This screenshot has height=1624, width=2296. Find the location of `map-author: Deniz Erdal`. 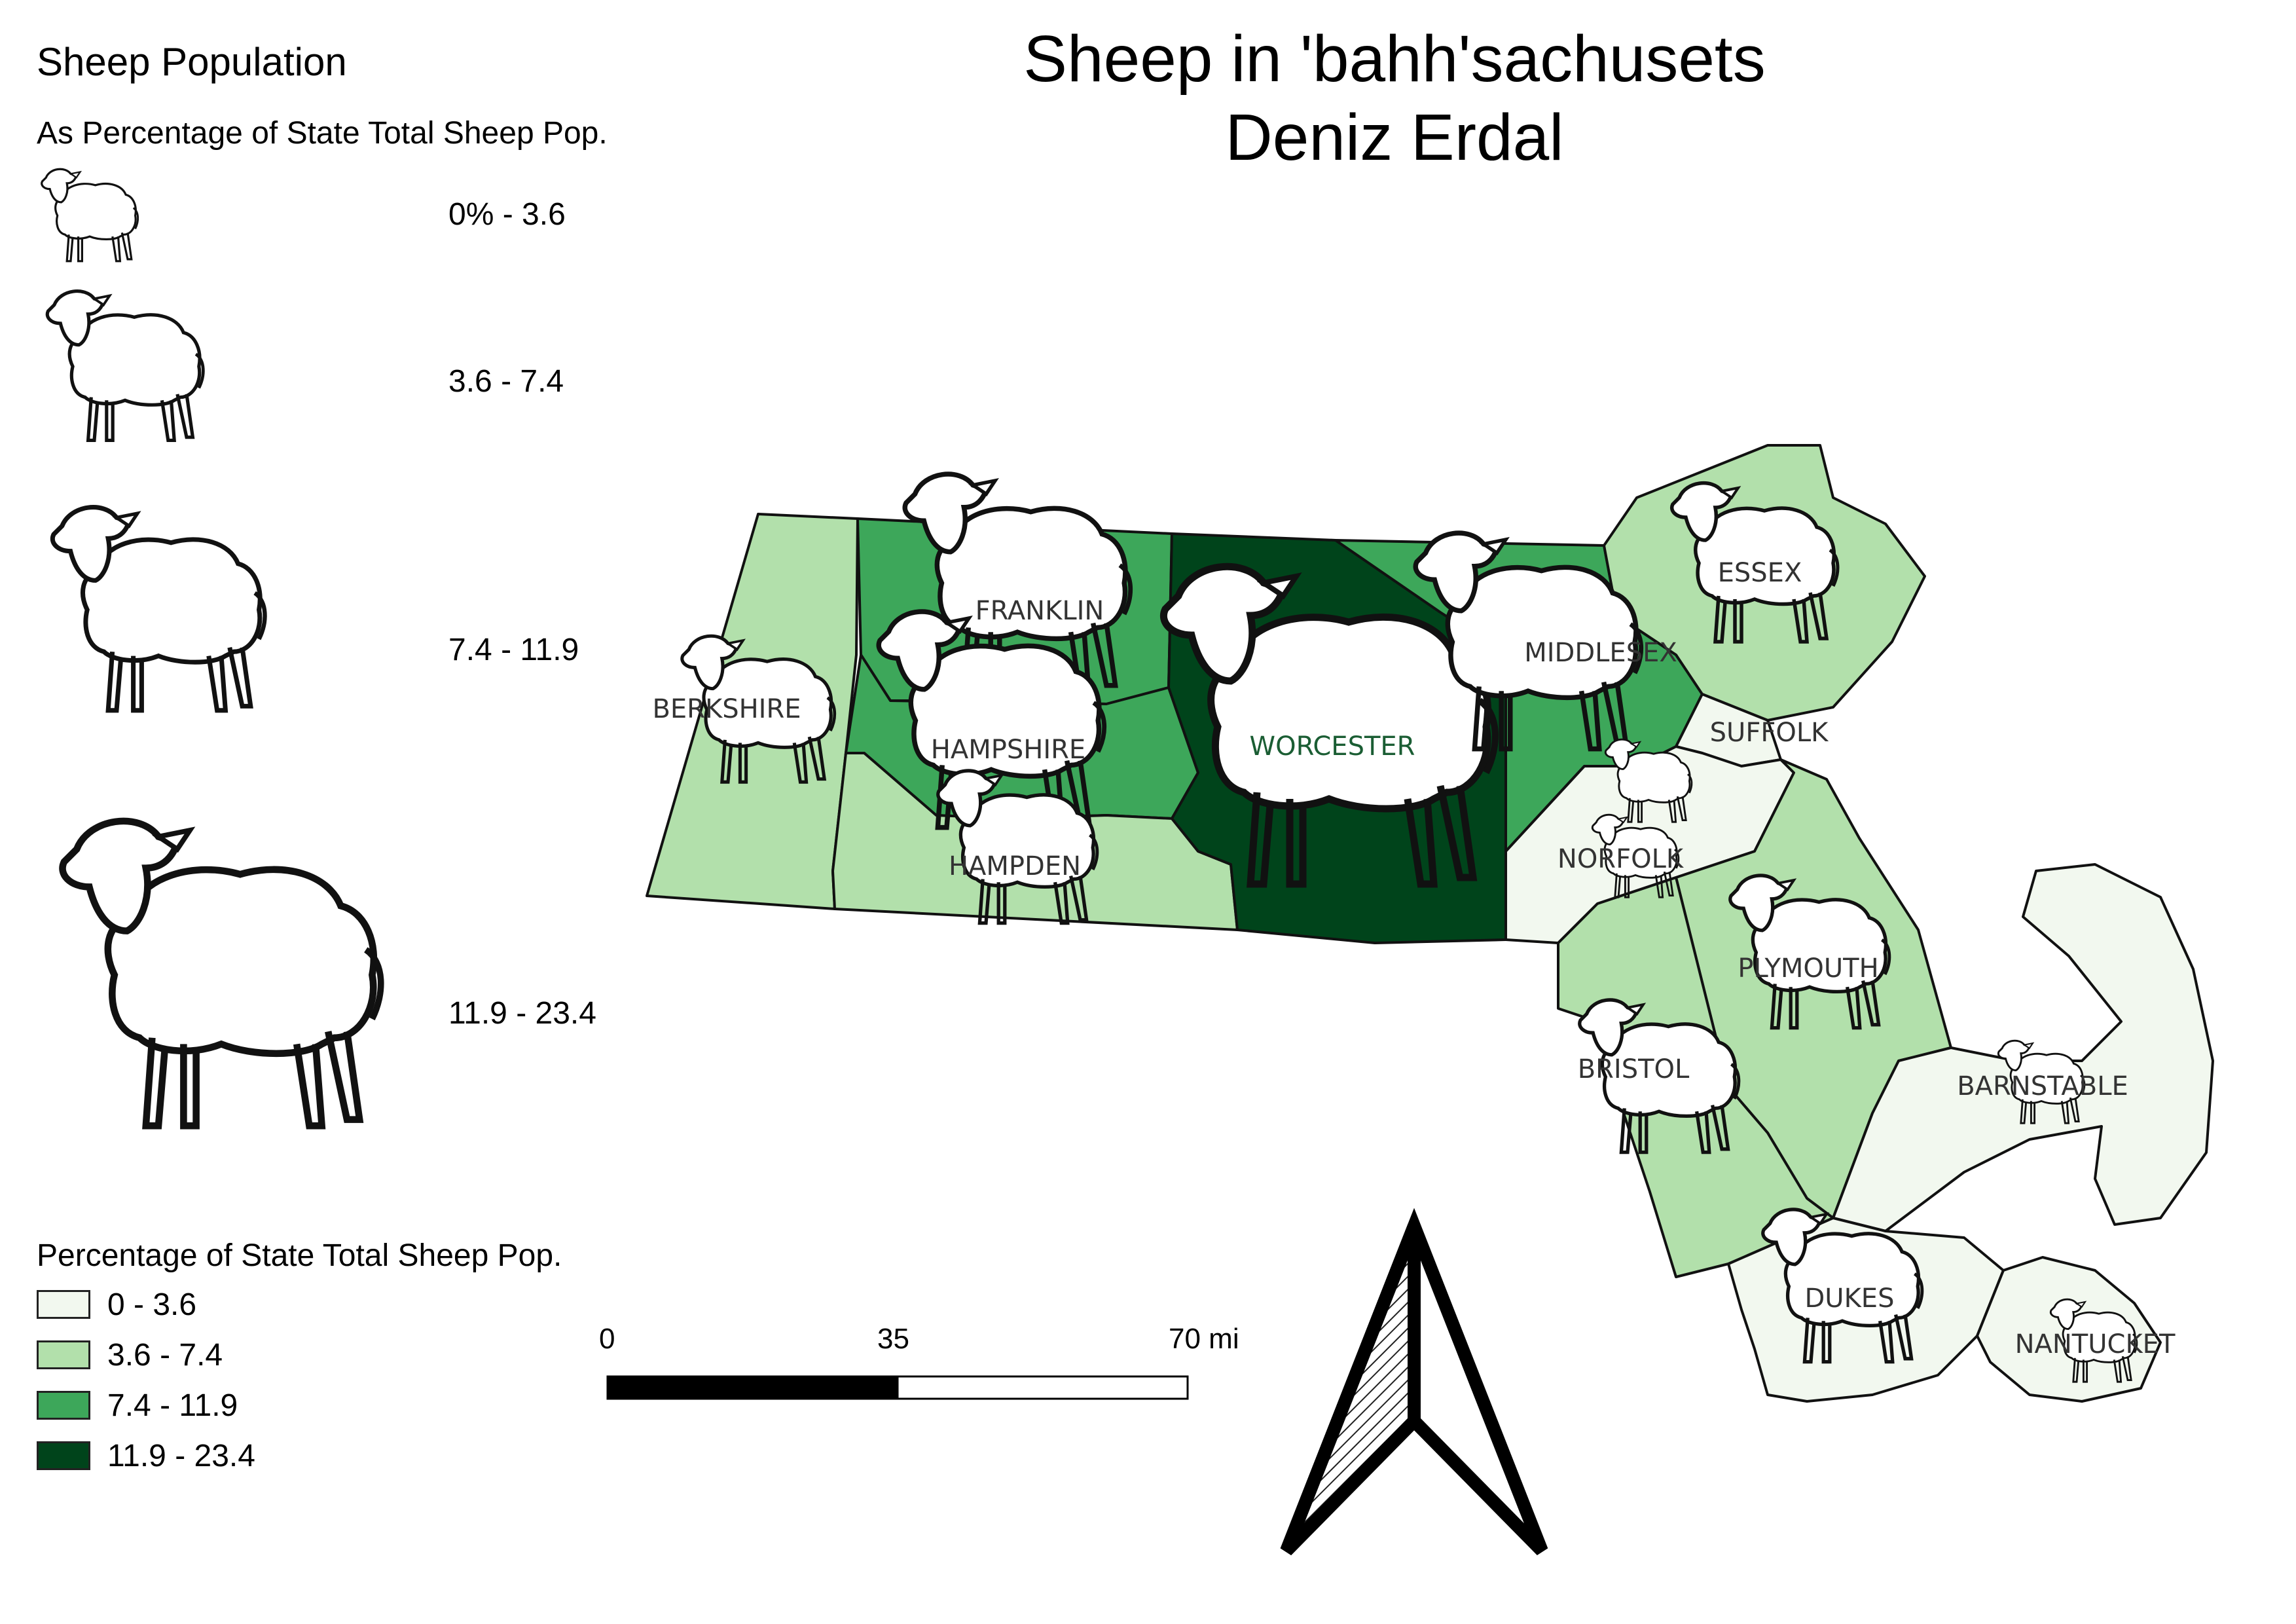

map-author: Deniz Erdal is located at coordinates (1394, 137).